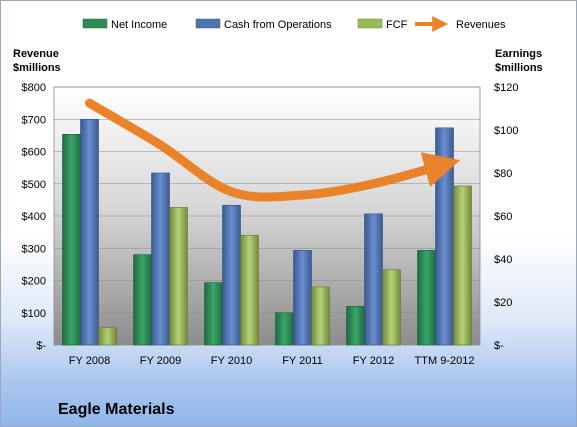 The width and height of the screenshot is (577, 427). I want to click on right-axis-tick-label: $100, so click(506, 131).